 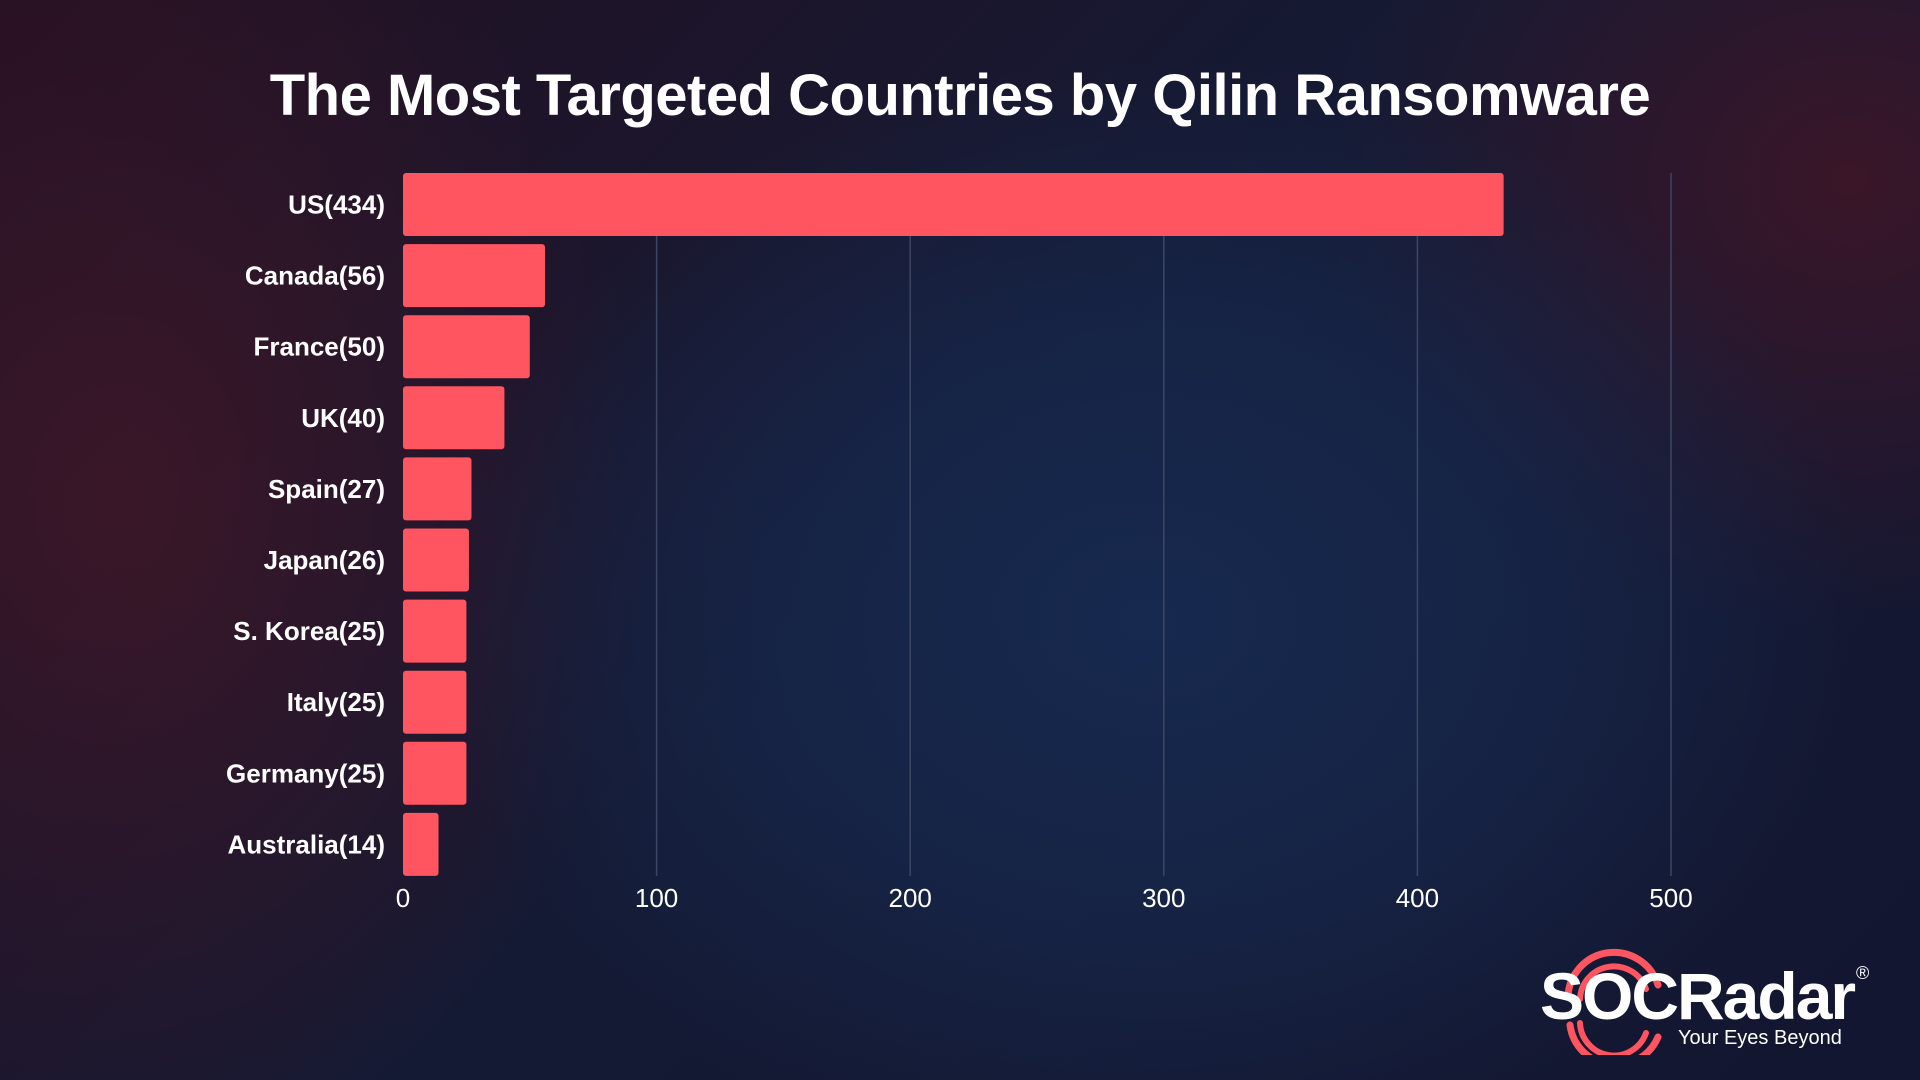 What do you see at coordinates (1163, 898) in the screenshot?
I see `x-tick-label: 300` at bounding box center [1163, 898].